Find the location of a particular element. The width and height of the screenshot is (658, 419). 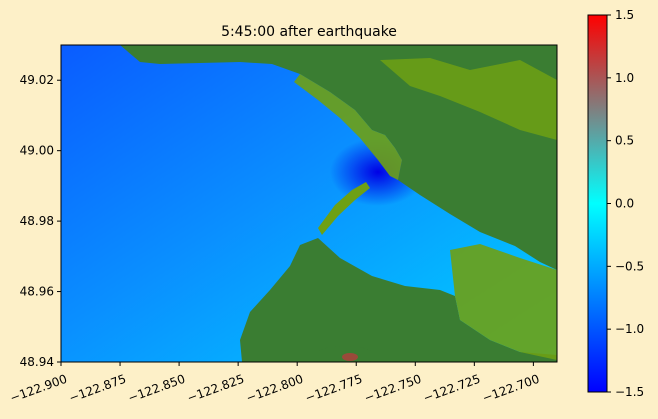

land-south is located at coordinates (398, 300).